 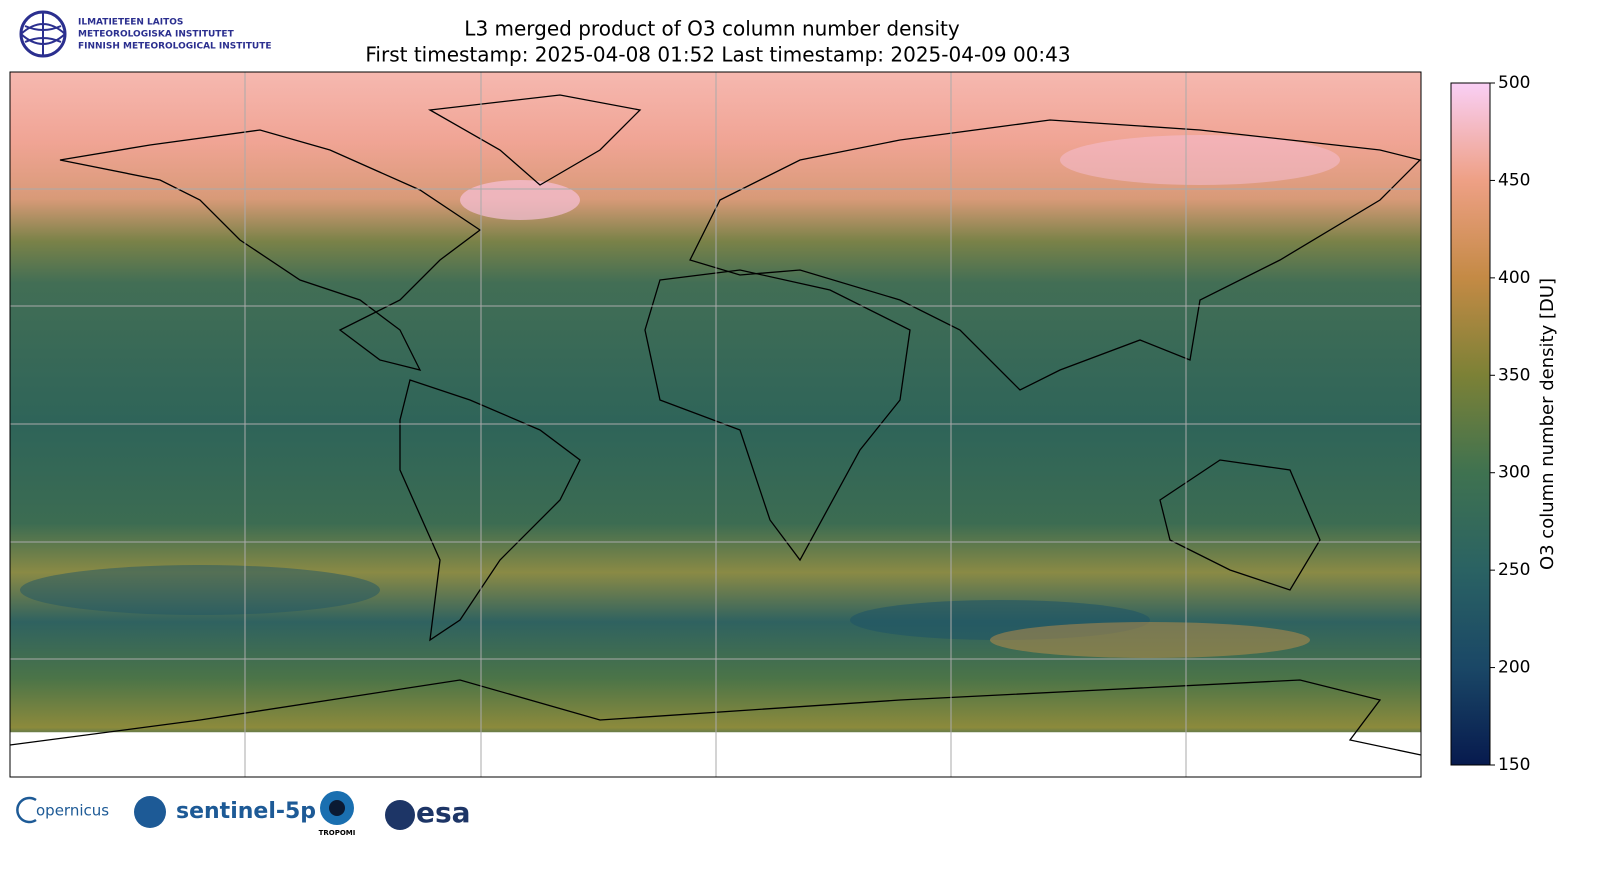 I want to click on footer-logos: opernicus sentinel-5p TROPOMI esa, so click(x=243, y=814).